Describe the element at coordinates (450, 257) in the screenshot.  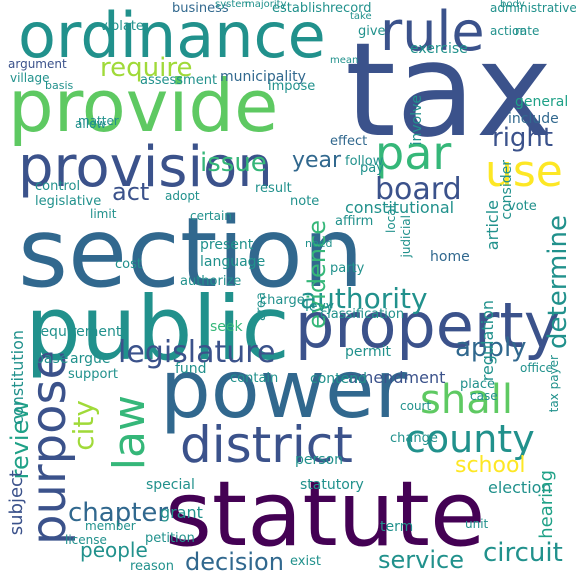
I see `word-home: home` at that location.